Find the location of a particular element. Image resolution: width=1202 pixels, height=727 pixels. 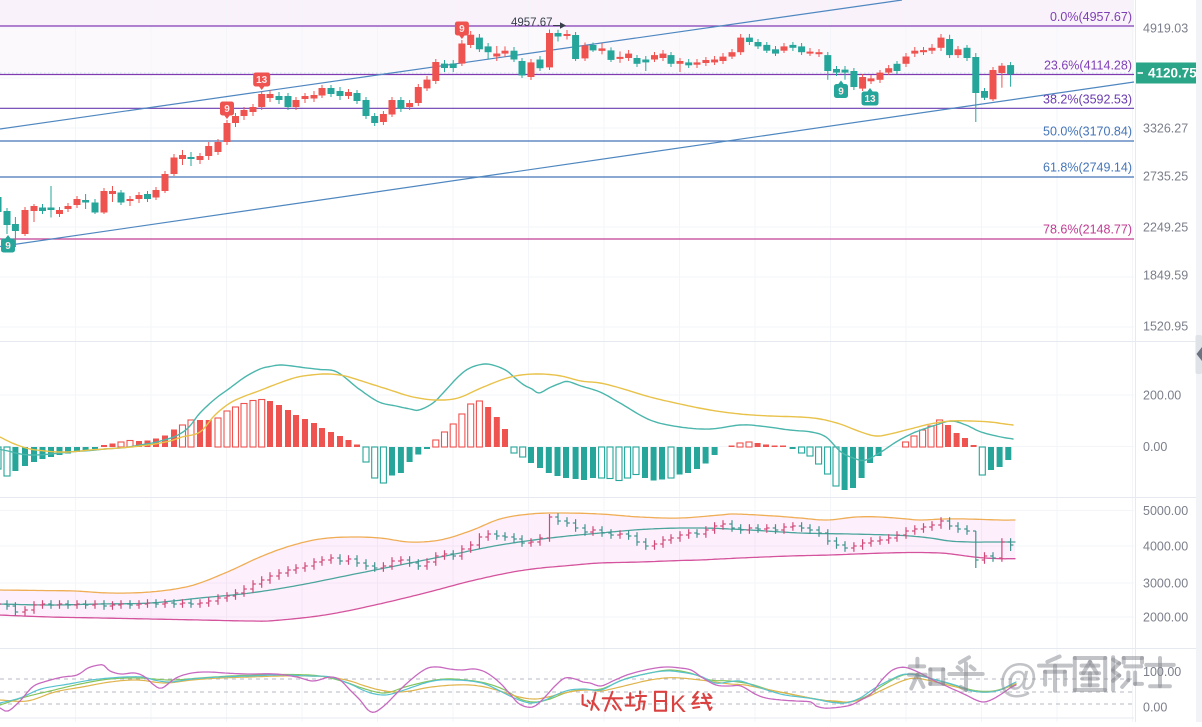

svg-text: 5000.00 is located at coordinates (1165, 511).